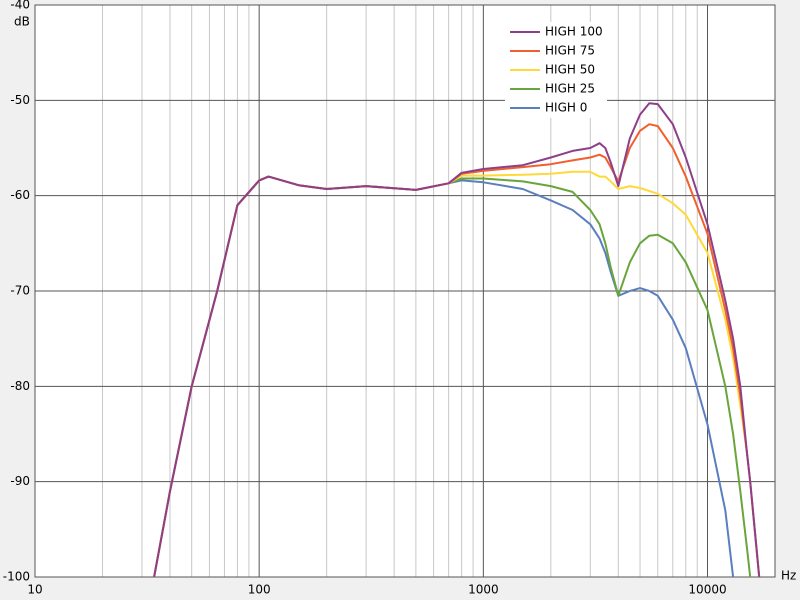  Describe the element at coordinates (570, 70) in the screenshot. I see `legend-label: HIGH 50` at that location.